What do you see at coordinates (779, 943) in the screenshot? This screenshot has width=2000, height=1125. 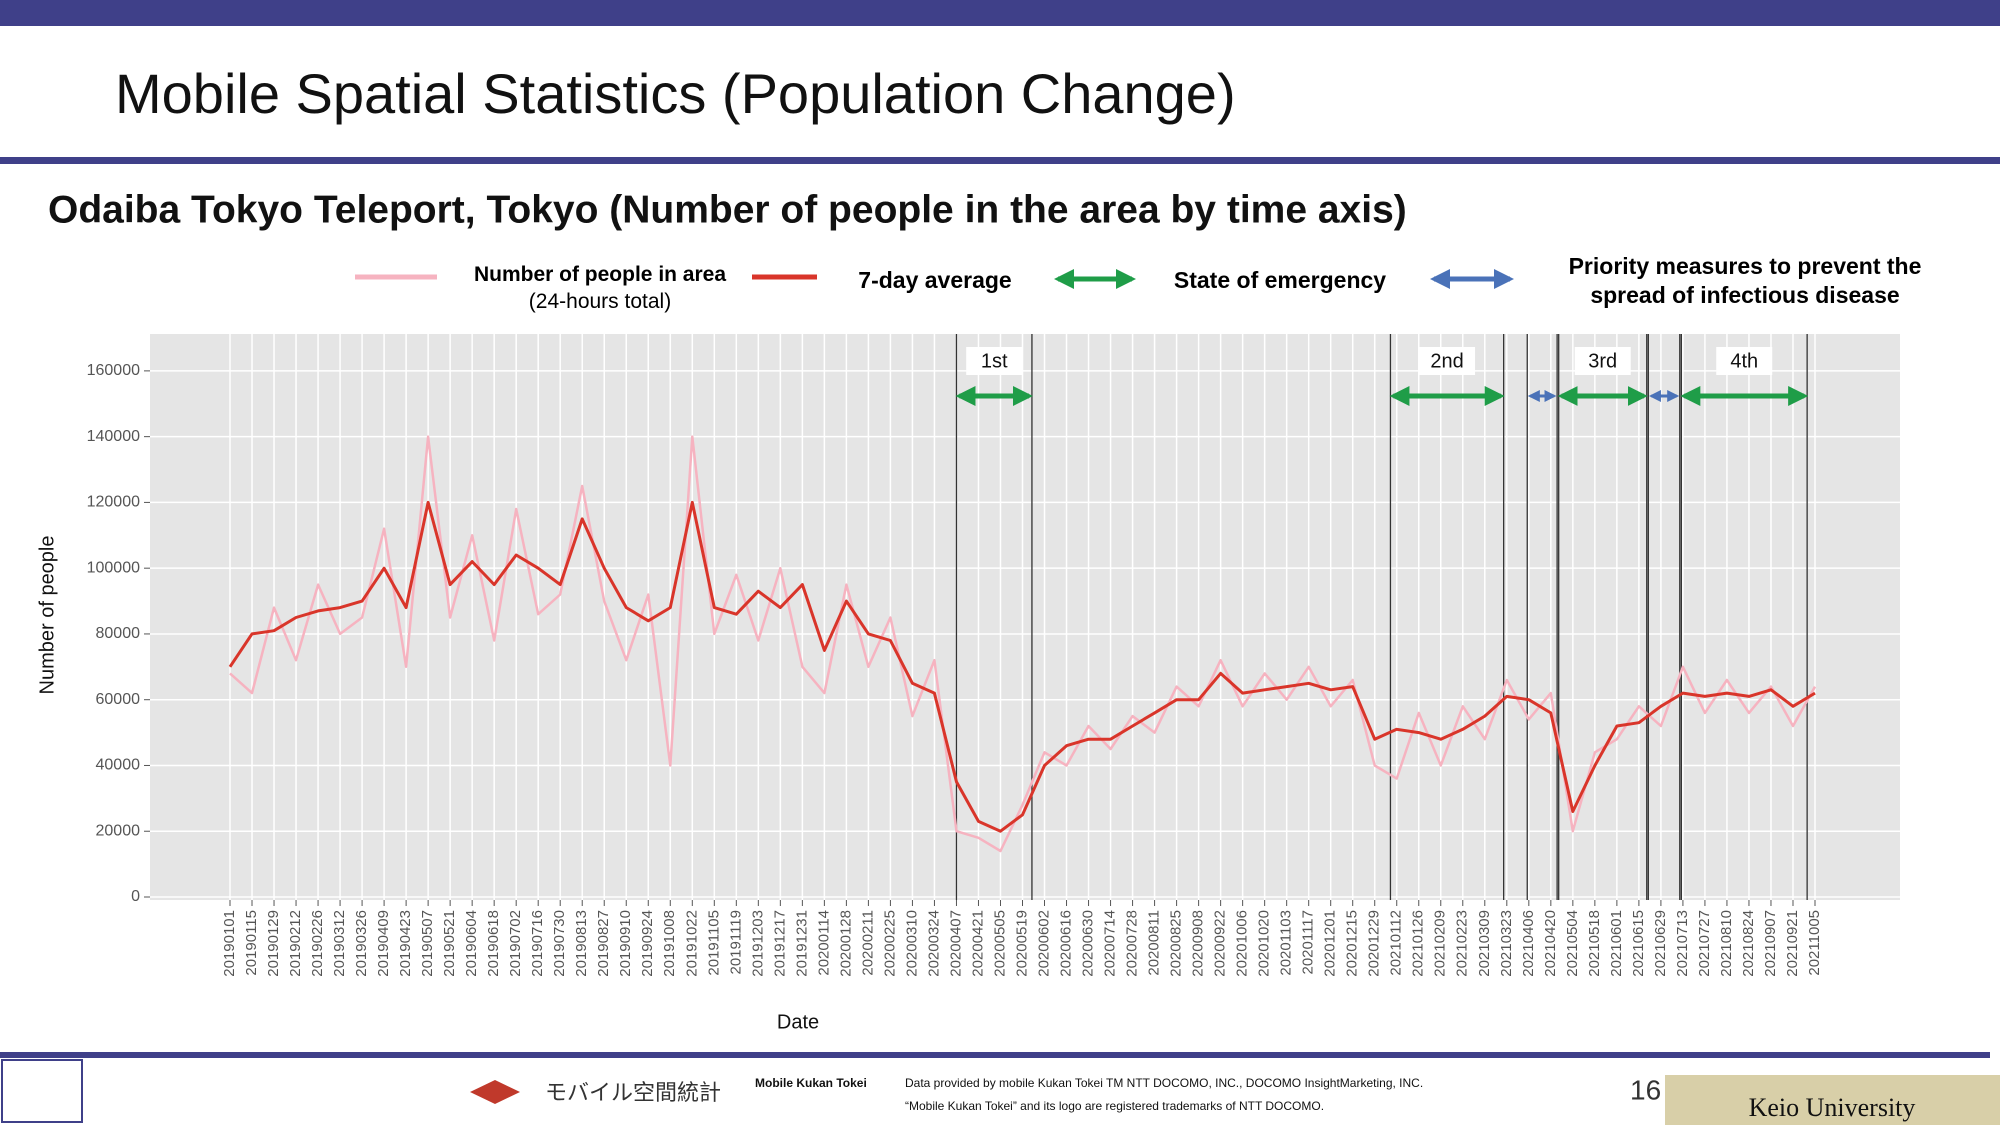 I see `x-tick-label: 20191217` at bounding box center [779, 943].